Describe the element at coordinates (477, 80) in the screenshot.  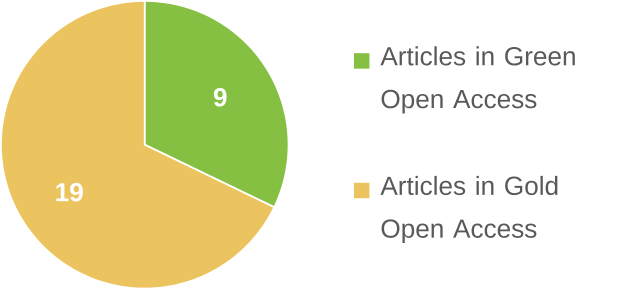
I see `legend-label: Articles in Green Open Access` at that location.